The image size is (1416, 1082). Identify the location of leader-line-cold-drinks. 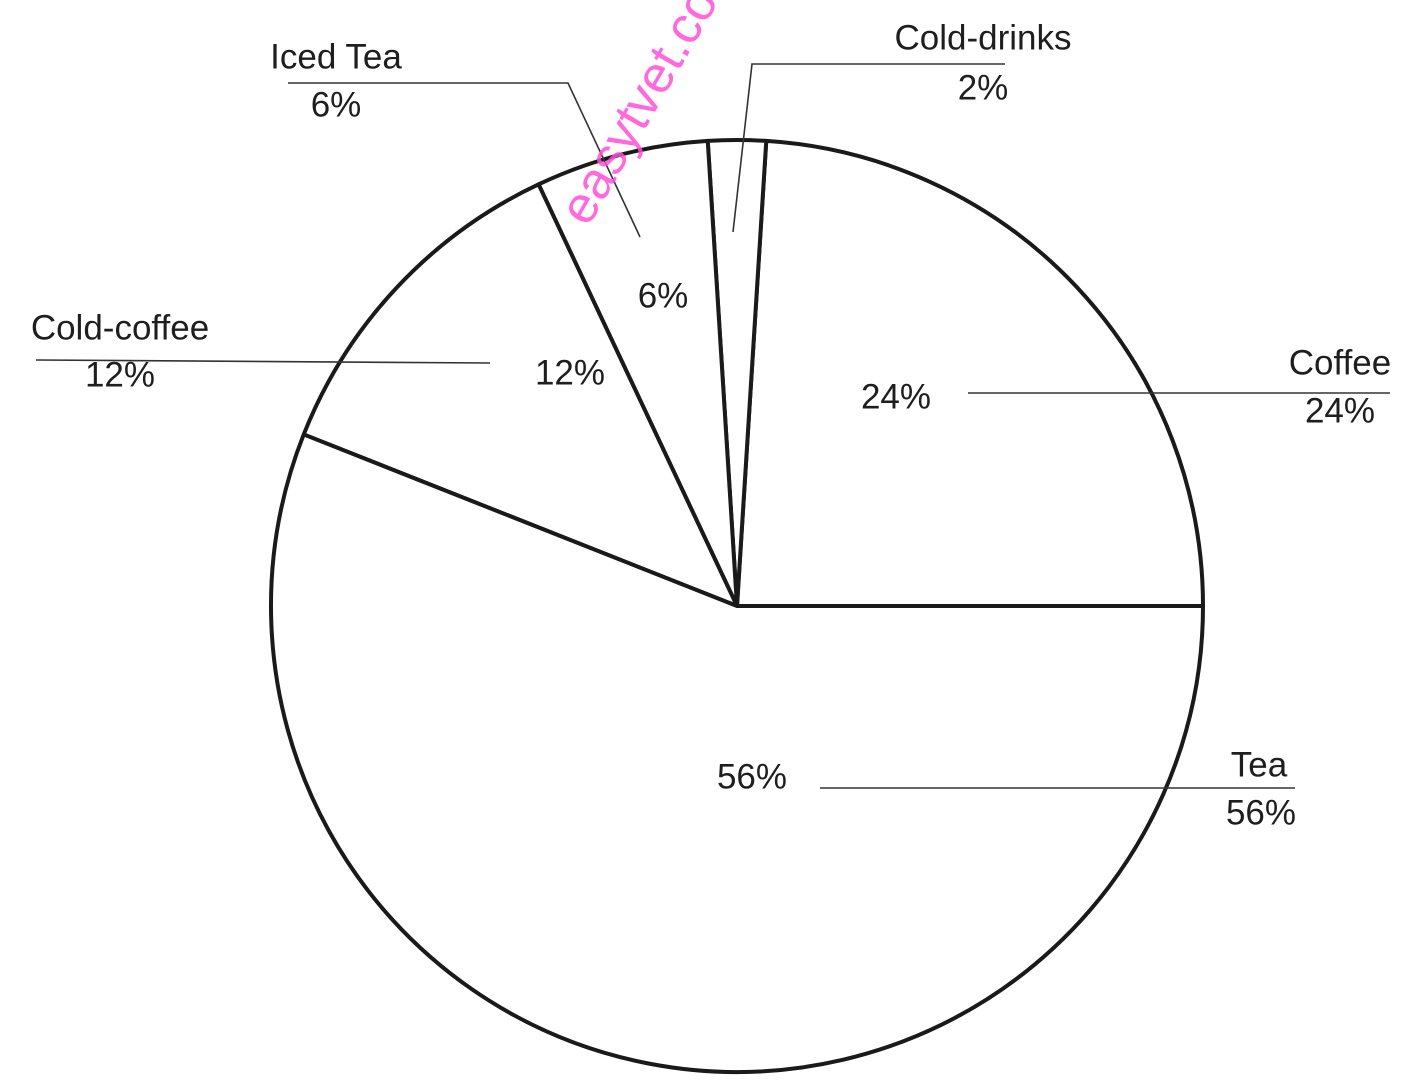
(868, 148).